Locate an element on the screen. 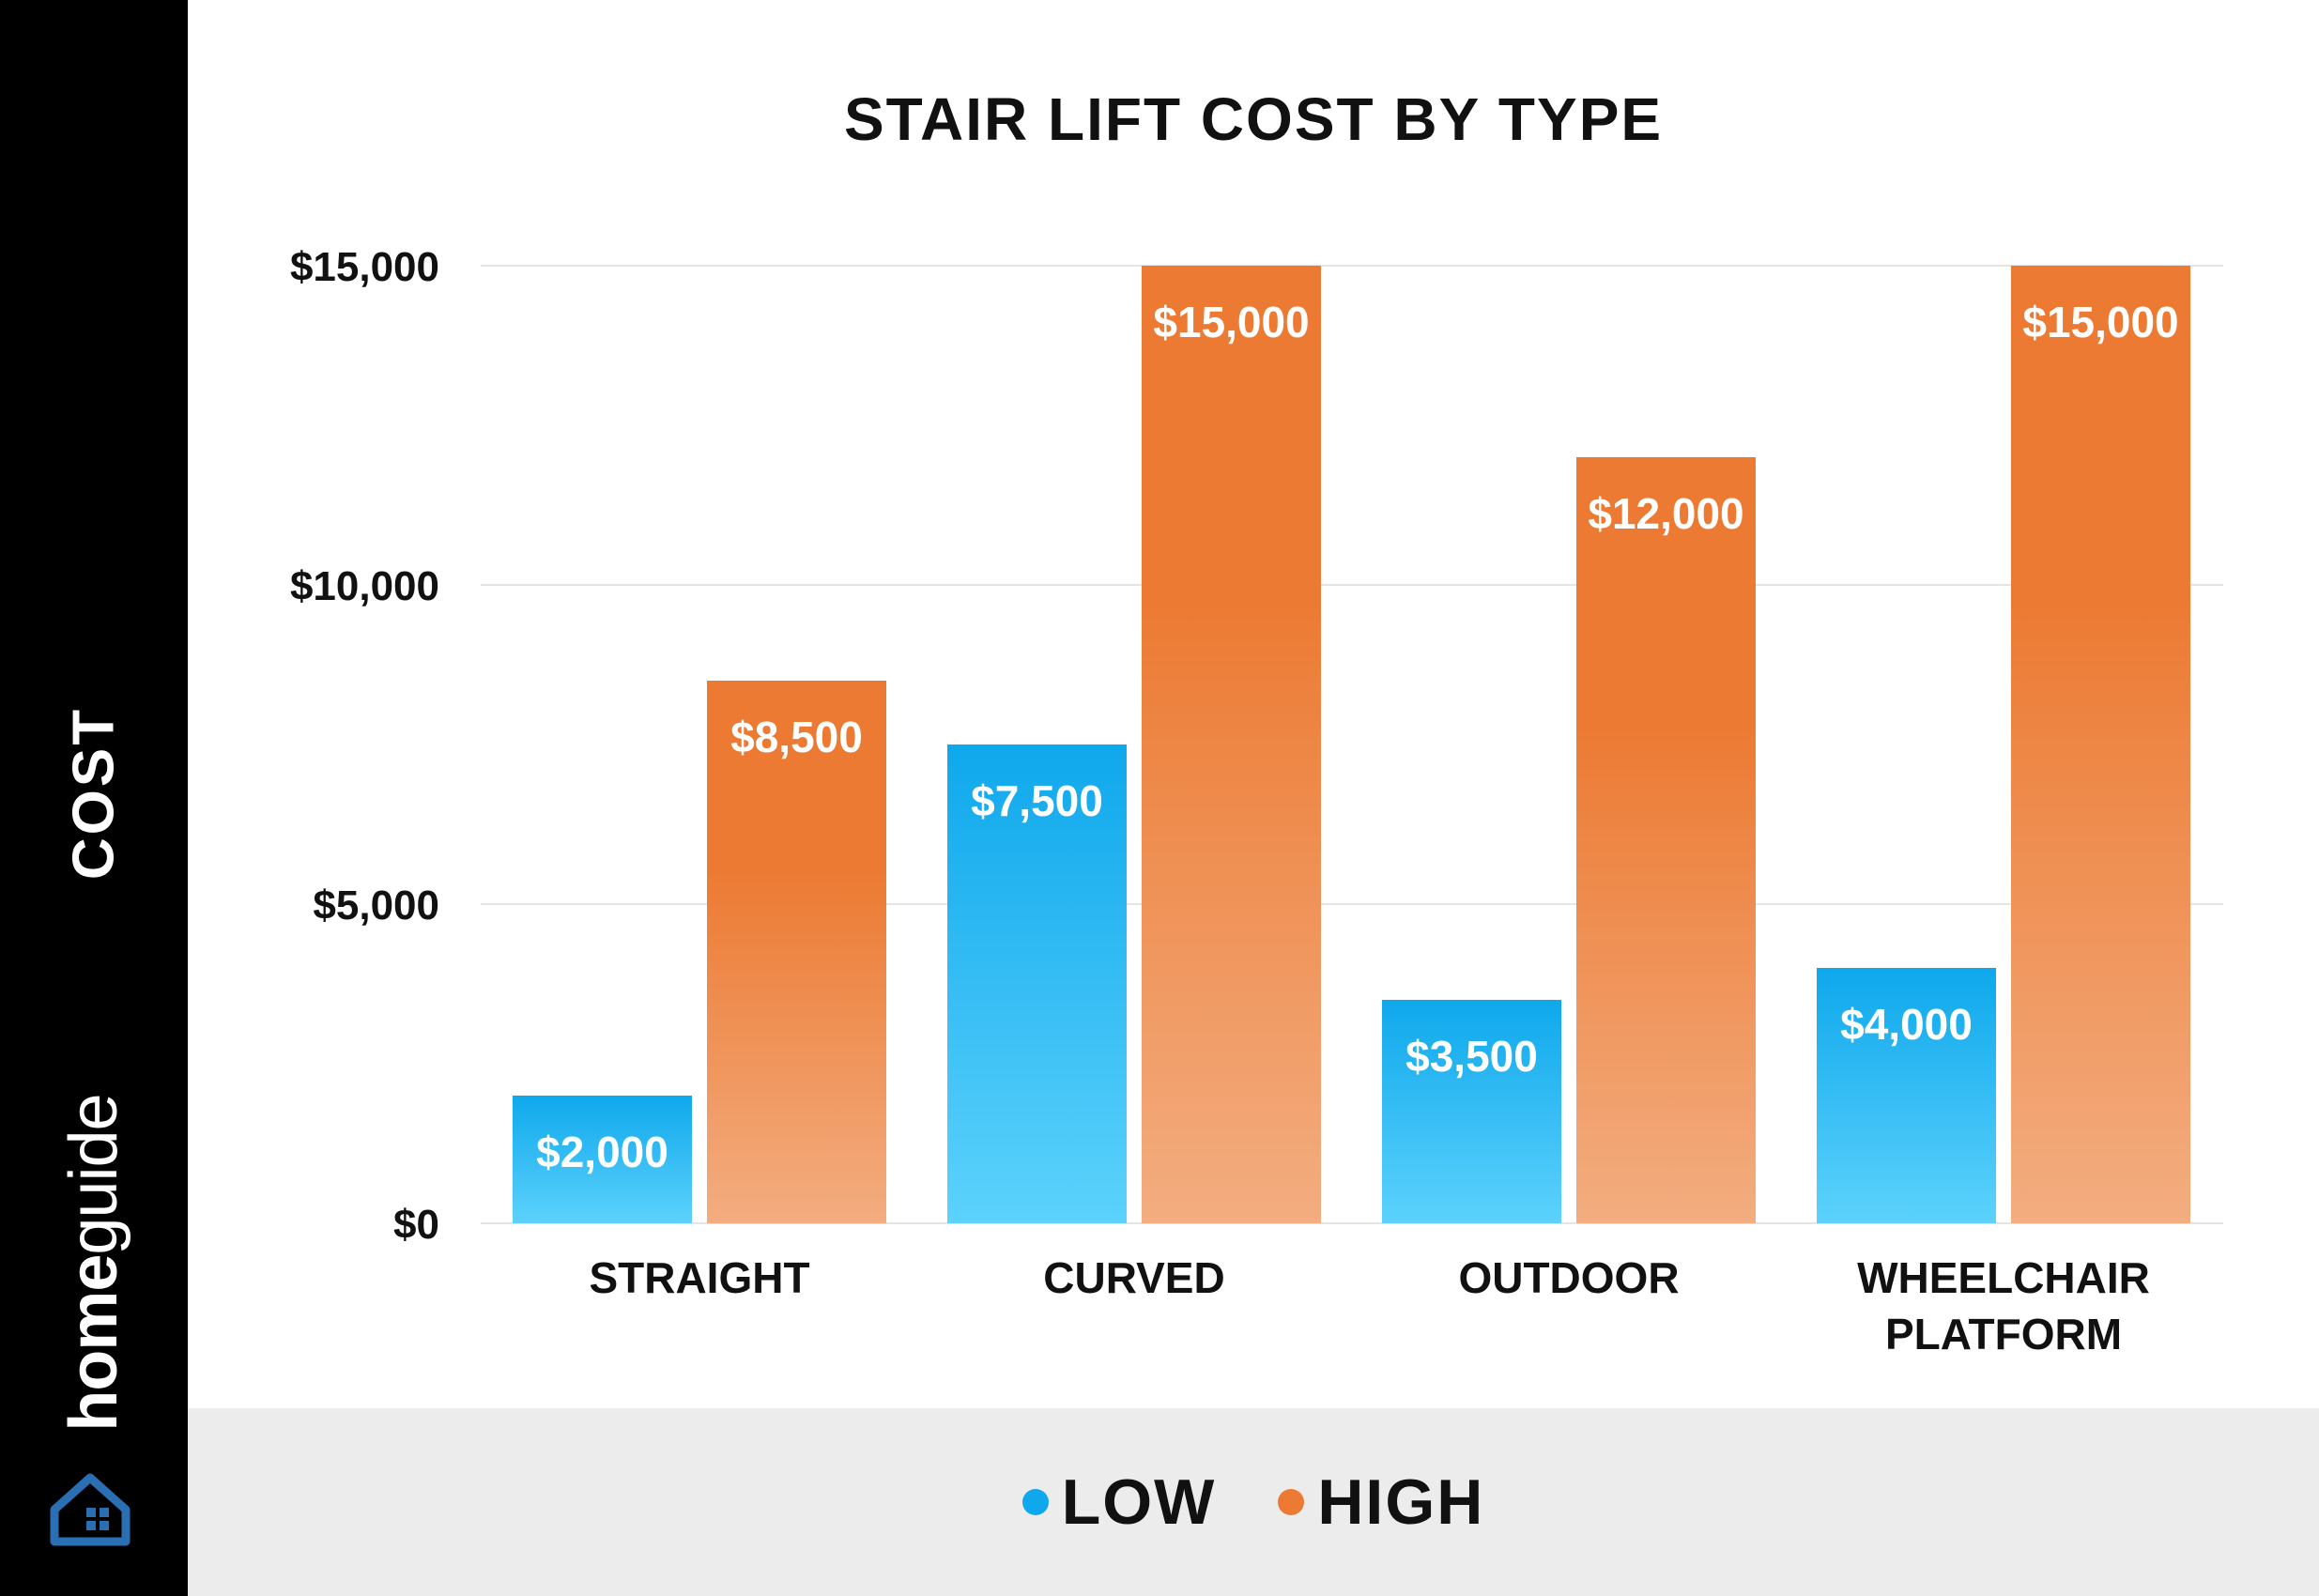 This screenshot has height=1596, width=2319. x-tick-label: PLATFORM is located at coordinates (2004, 1334).